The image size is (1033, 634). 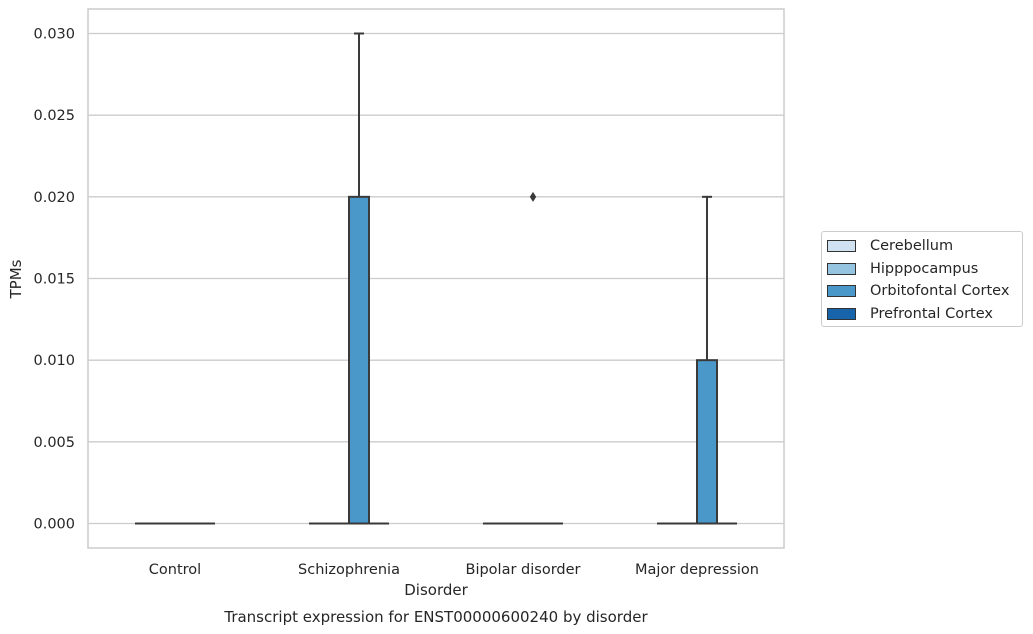 I want to click on y-tick-label: 0.025, so click(x=54, y=116).